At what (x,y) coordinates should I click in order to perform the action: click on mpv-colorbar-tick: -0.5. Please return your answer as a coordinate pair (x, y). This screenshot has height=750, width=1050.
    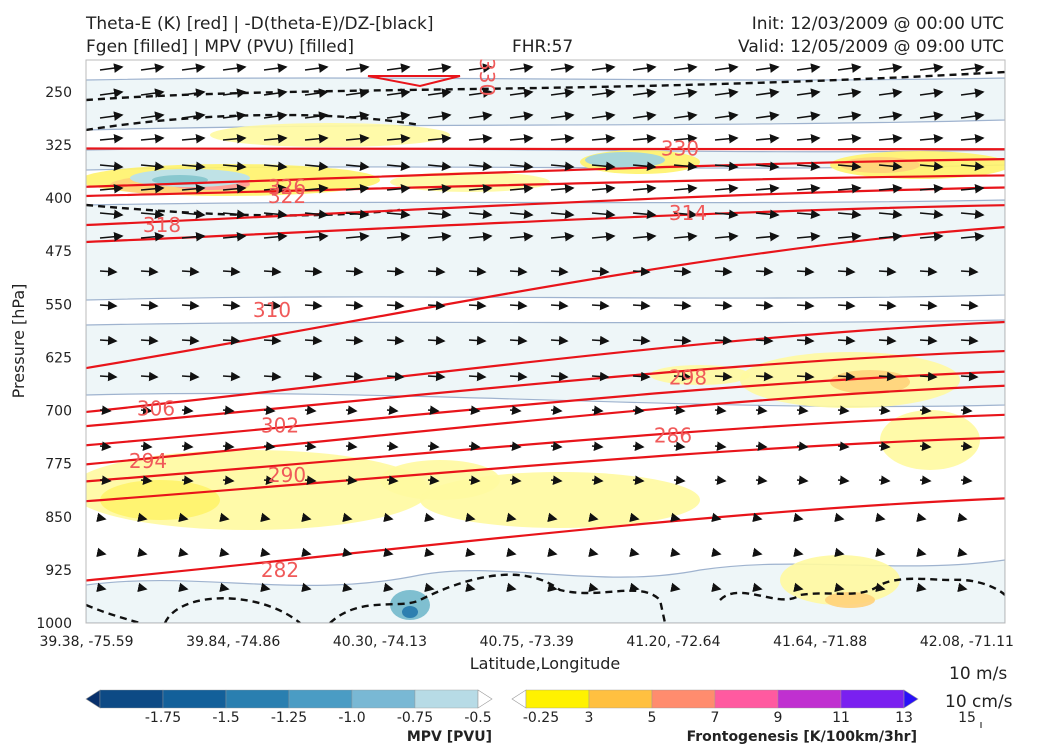
    Looking at the image, I should click on (477, 718).